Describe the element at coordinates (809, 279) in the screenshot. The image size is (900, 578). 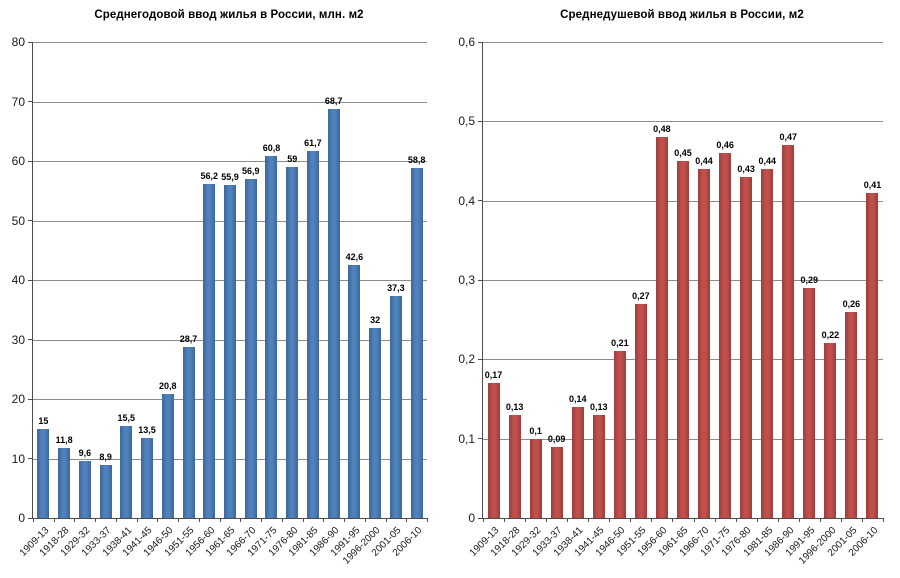
I see `bar-value-label: 0,29` at that location.